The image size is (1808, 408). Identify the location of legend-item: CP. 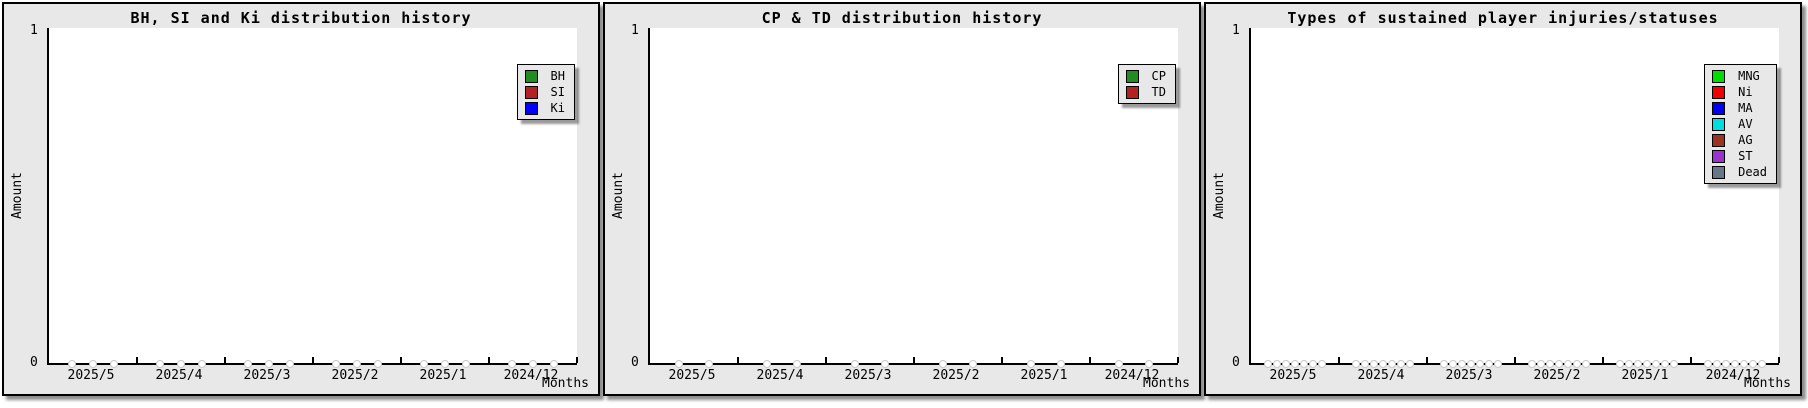
(1145, 76).